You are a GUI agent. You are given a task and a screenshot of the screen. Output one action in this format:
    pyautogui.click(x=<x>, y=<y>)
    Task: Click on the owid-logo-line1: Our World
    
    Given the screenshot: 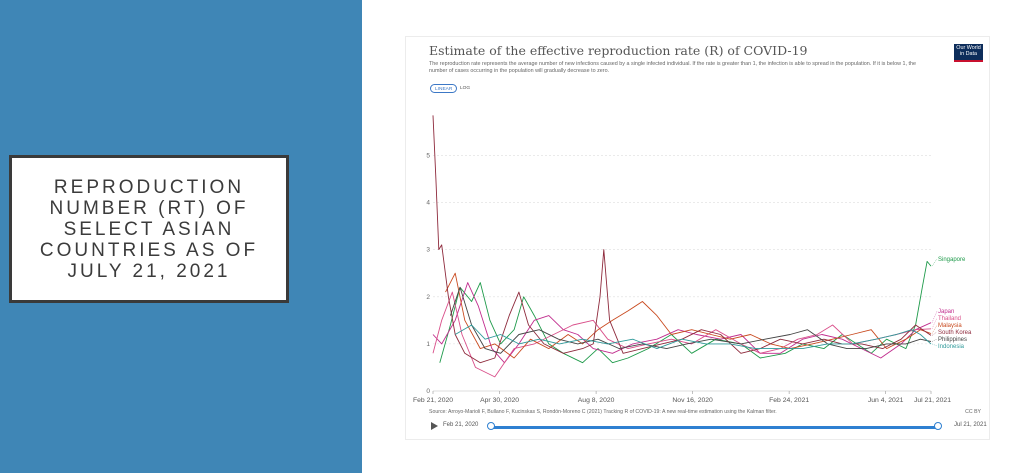 What is the action you would take?
    pyautogui.click(x=968, y=48)
    